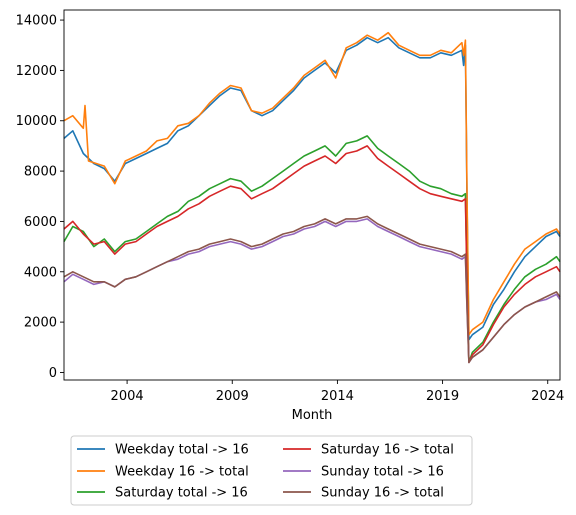 The width and height of the screenshot is (576, 515). Describe the element at coordinates (547, 396) in the screenshot. I see `x-tick-label: 2024` at that location.